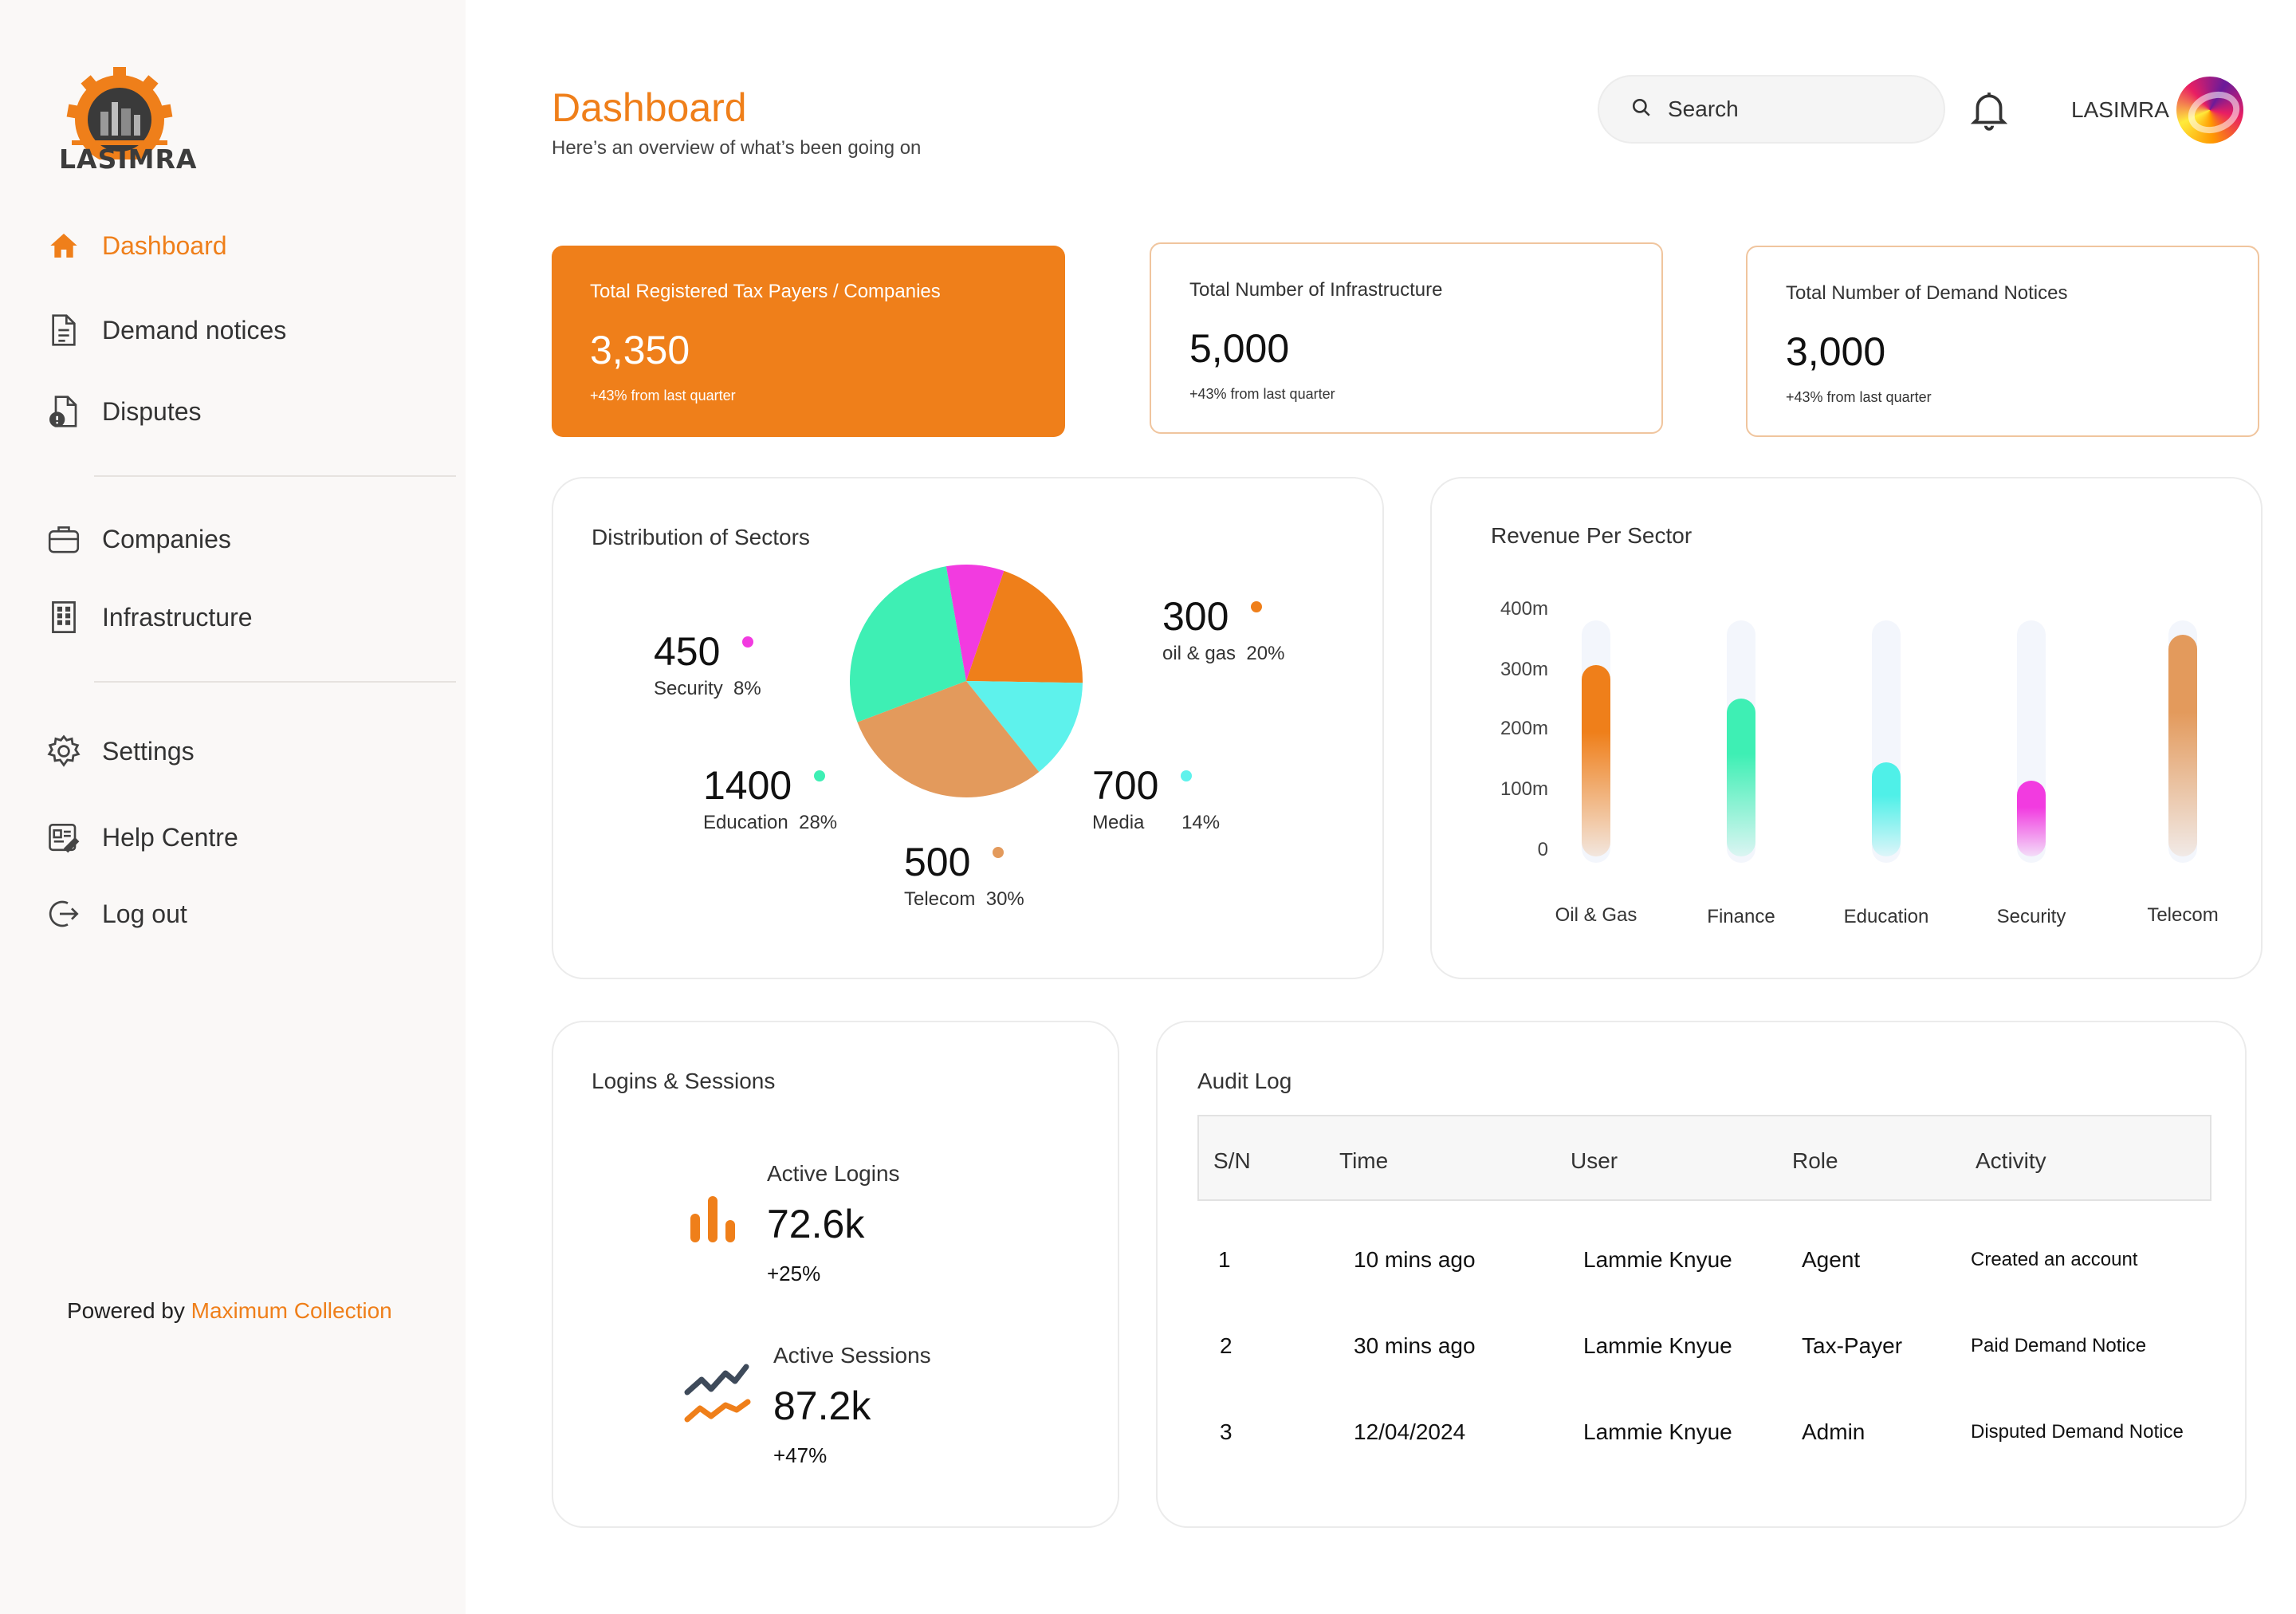 This screenshot has width=2296, height=1614. Describe the element at coordinates (640, 350) in the screenshot. I see `stat-value: 3,350` at that location.